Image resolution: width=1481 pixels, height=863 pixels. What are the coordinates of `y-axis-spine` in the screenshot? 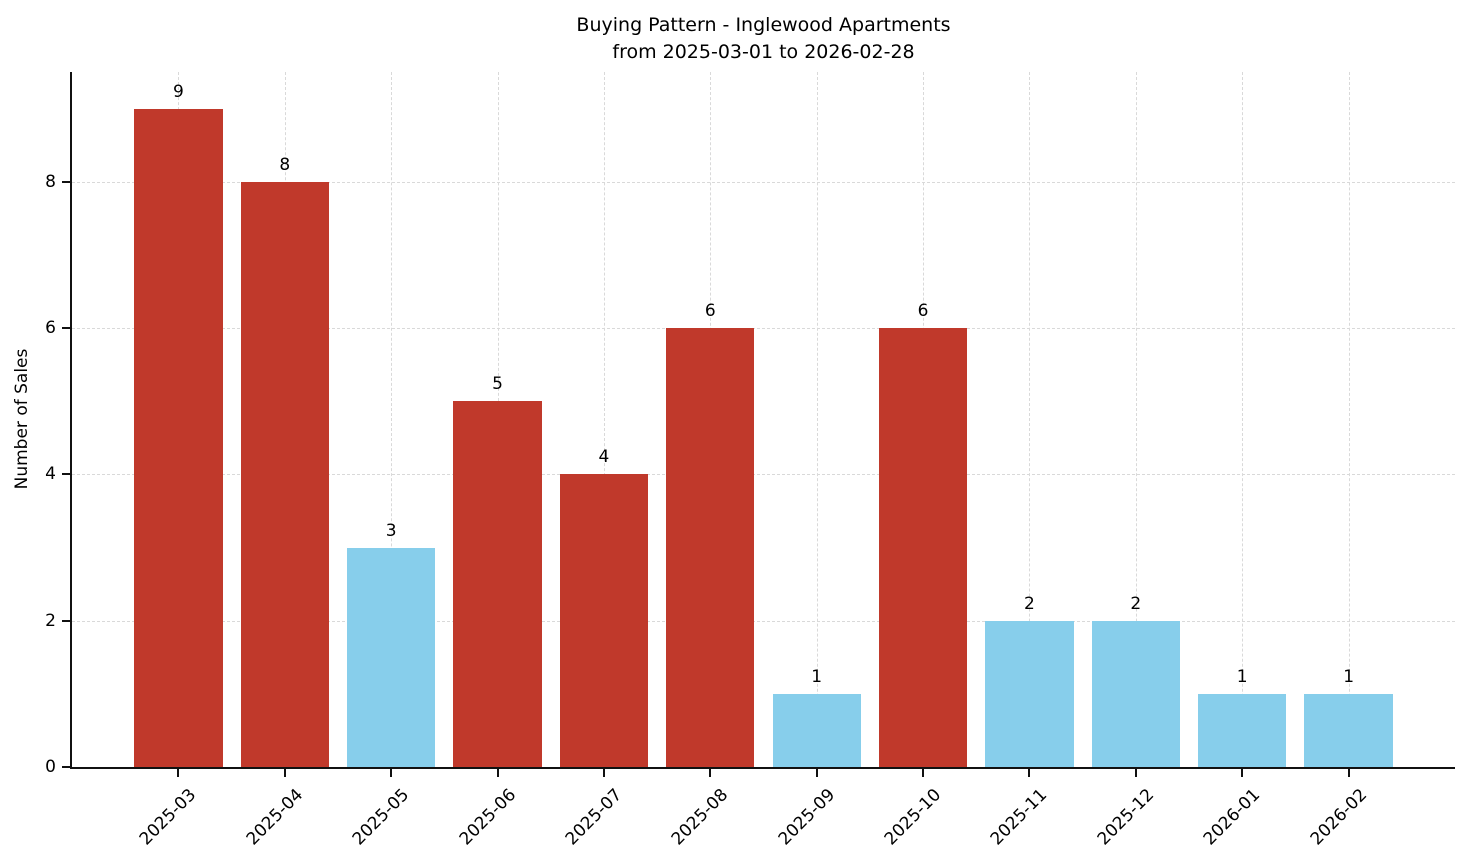 It's located at (71, 420).